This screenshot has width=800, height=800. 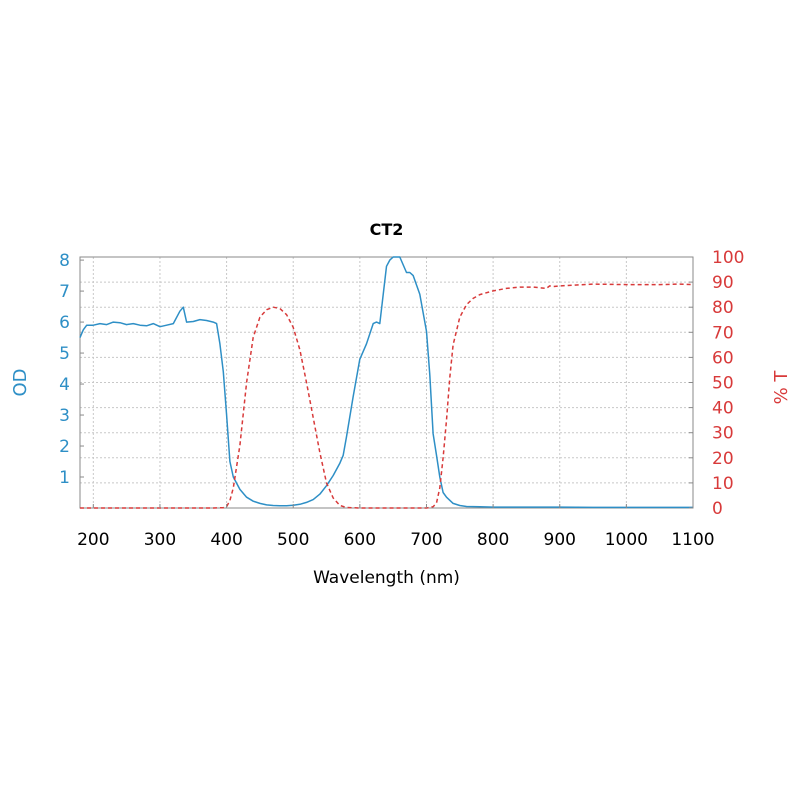 I want to click on y-right-tick-label: 10, so click(x=723, y=484).